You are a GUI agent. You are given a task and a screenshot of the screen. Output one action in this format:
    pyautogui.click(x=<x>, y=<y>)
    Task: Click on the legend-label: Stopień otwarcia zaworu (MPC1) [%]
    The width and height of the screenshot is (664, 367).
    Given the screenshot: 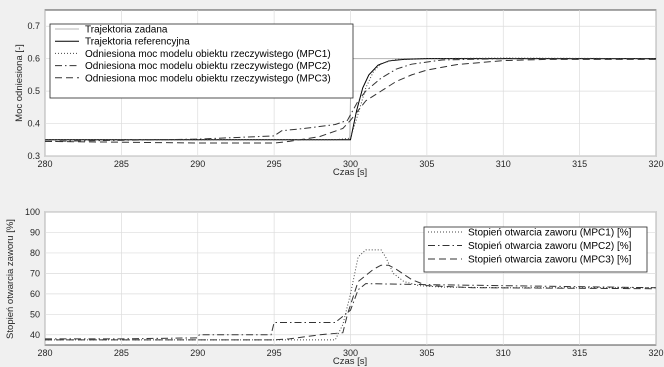 What is the action you would take?
    pyautogui.click(x=550, y=233)
    